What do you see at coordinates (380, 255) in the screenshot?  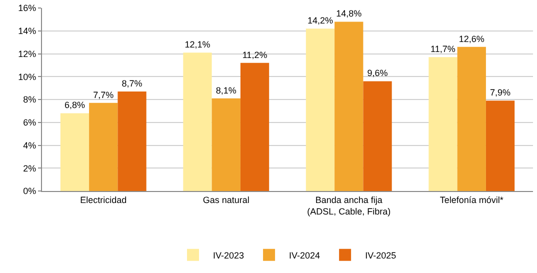 I see `legend-label: IV-2025` at bounding box center [380, 255].